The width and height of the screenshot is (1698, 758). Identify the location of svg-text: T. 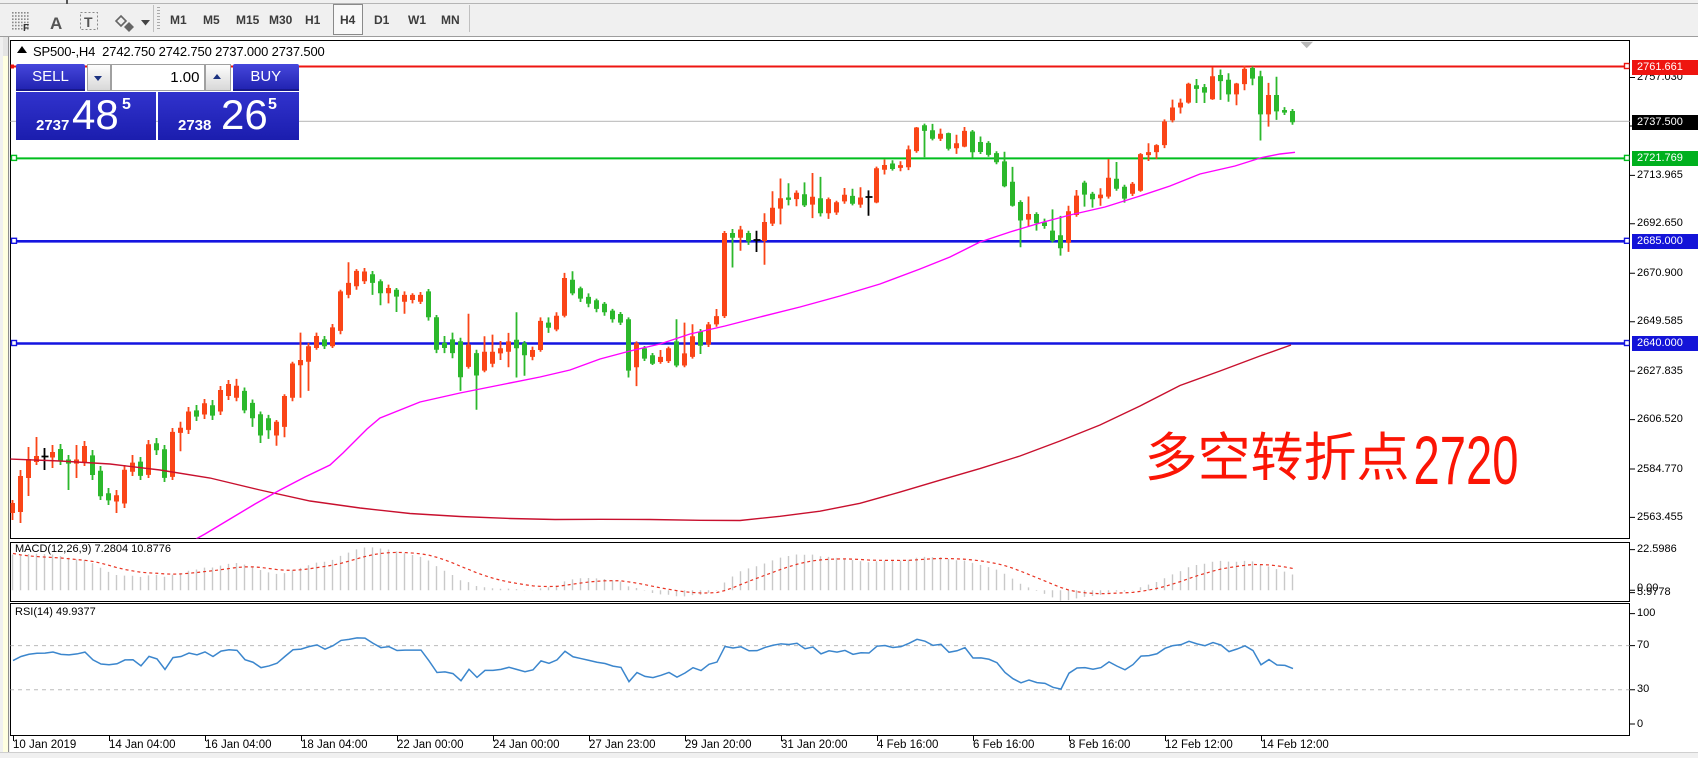
(88, 22).